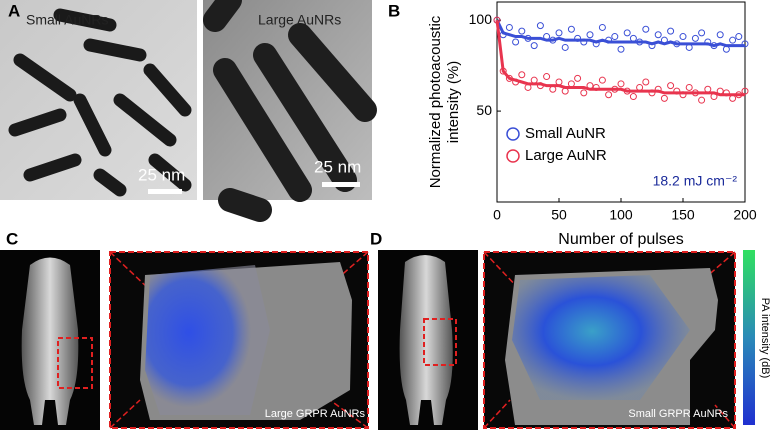 This screenshot has height=435, width=774. I want to click on annotation: 18.2 mJ cm⁻², so click(695, 181).